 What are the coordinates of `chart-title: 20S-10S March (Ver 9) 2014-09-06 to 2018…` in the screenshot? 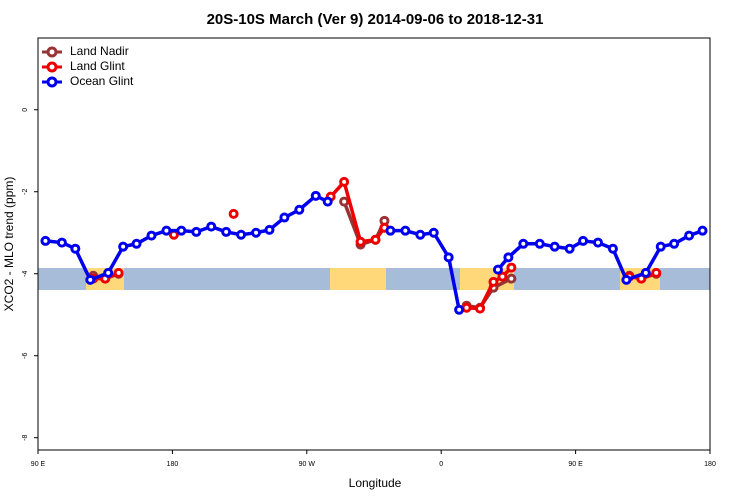 It's located at (375, 19).